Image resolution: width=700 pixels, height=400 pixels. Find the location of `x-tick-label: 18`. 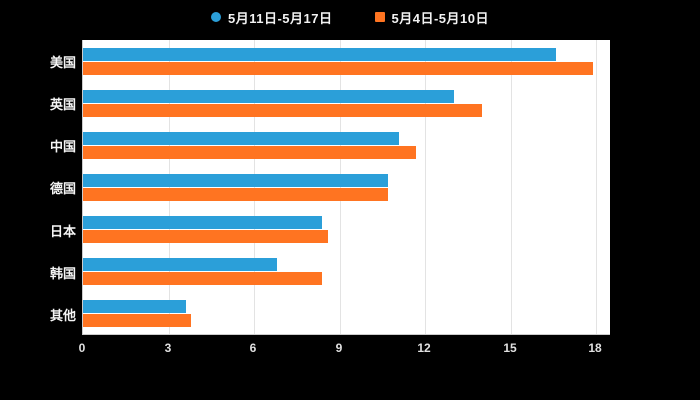

x-tick-label: 18 is located at coordinates (595, 348).